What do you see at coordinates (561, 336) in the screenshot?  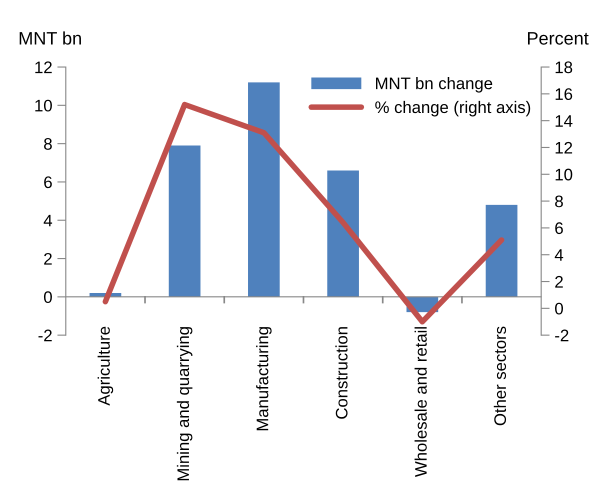 I see `y2-tick-label: -2` at bounding box center [561, 336].